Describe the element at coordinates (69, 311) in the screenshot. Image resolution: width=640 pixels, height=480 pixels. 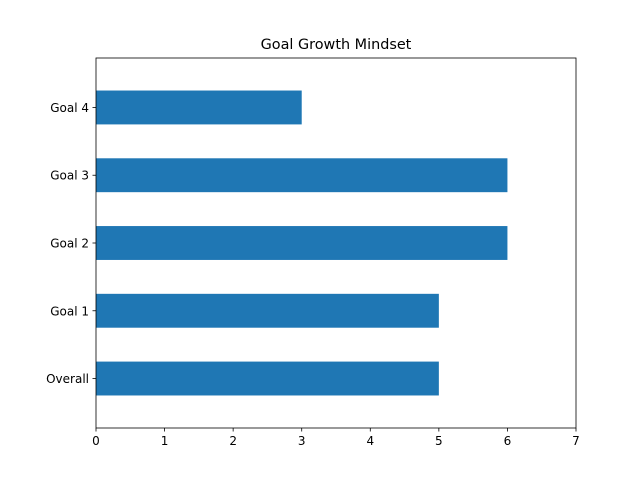
I see `y-tick-label: Goal 1` at that location.